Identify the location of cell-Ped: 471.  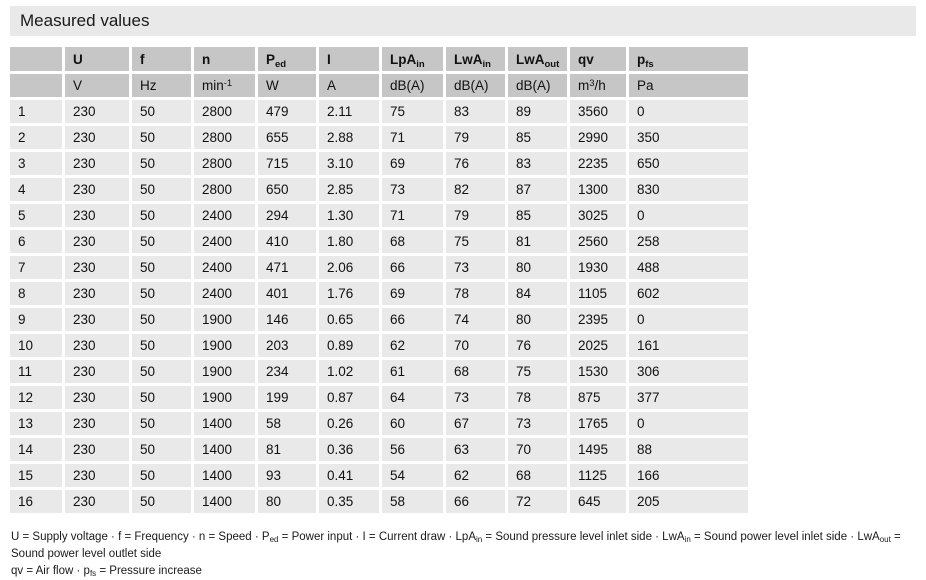
(287, 267).